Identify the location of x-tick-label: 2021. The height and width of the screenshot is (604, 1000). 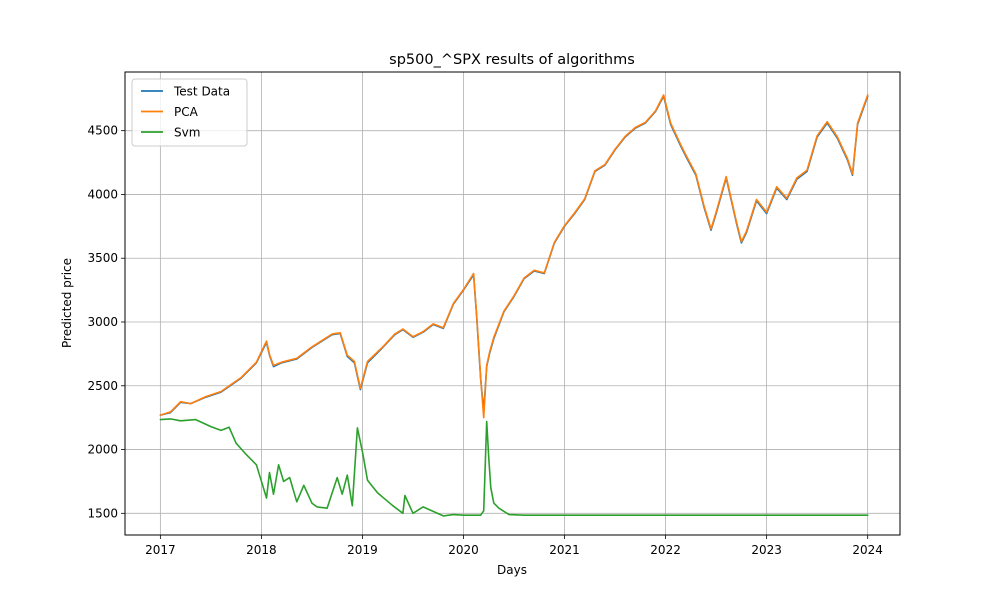
(564, 550).